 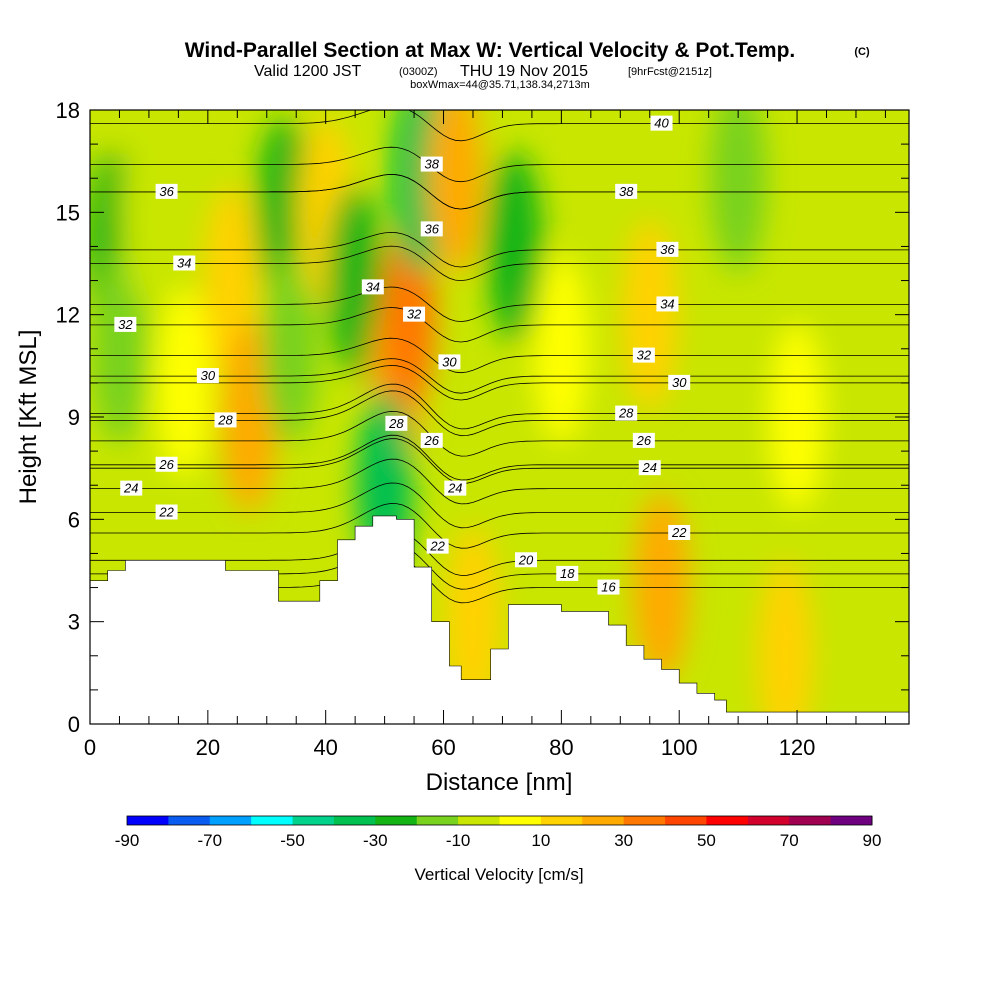 I want to click on isentrope-label-9-text: 28, so click(x=225, y=419).